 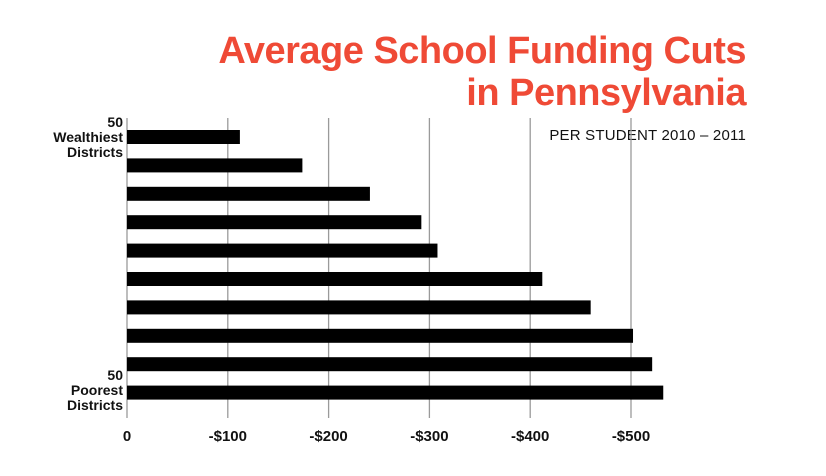 What do you see at coordinates (631, 436) in the screenshot?
I see `x-tick-label: -$500` at bounding box center [631, 436].